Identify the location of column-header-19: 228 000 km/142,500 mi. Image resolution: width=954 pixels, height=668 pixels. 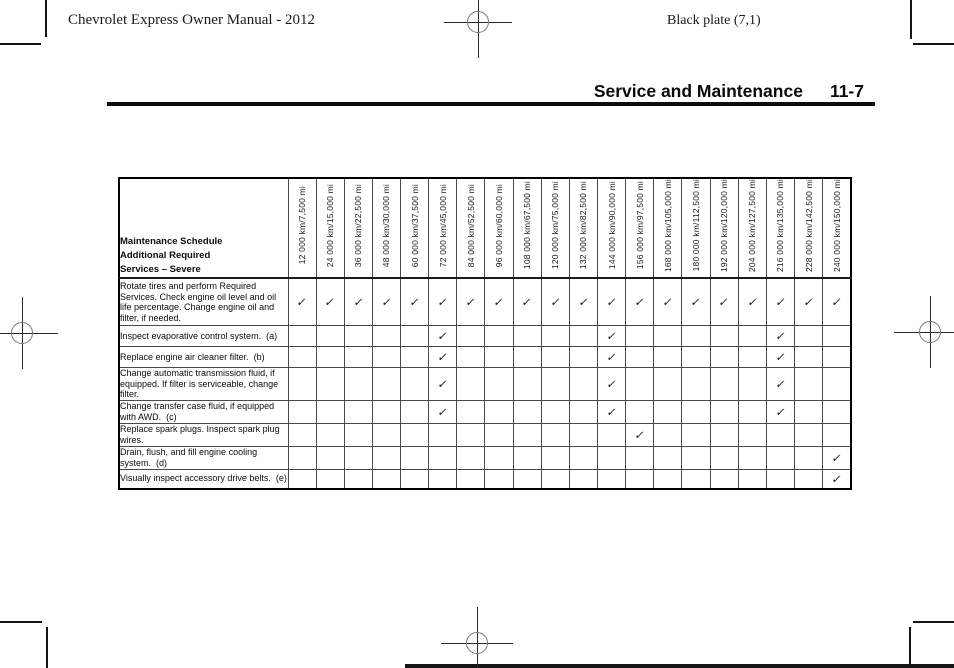
(809, 228).